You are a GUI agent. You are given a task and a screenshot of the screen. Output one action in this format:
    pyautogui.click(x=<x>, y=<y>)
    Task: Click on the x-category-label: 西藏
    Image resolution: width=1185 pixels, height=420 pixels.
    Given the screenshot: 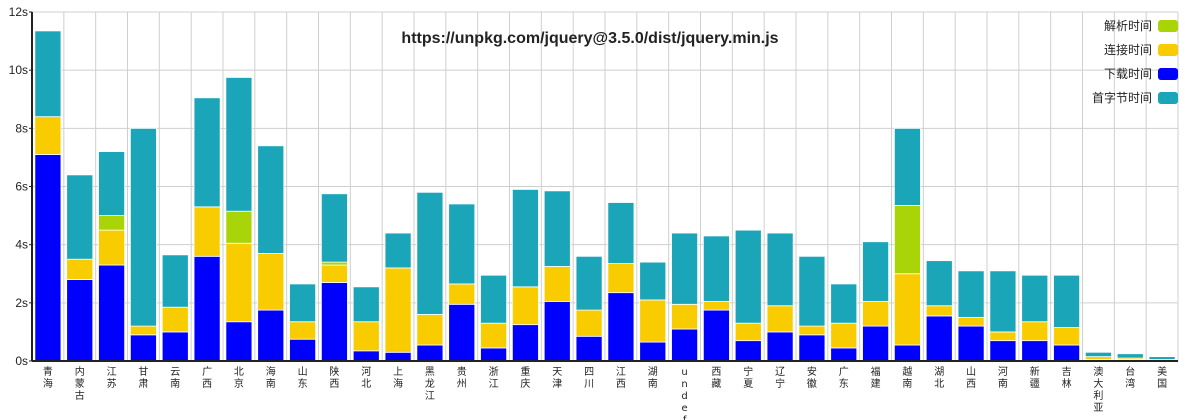 What is the action you would take?
    pyautogui.click(x=716, y=378)
    